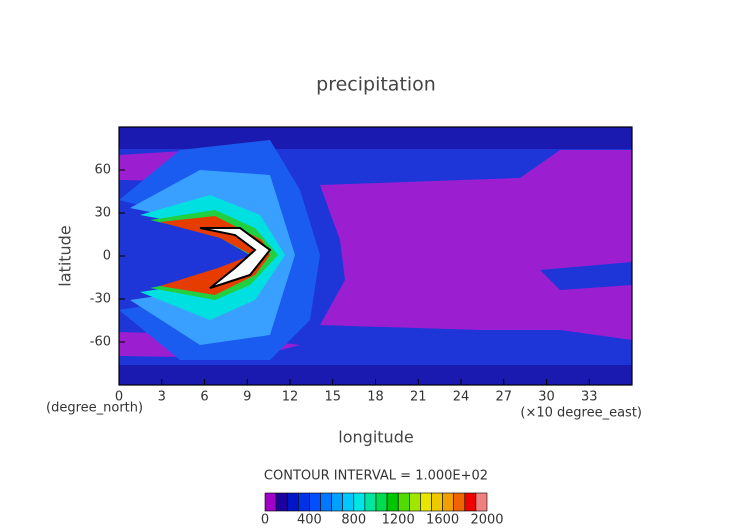 This screenshot has width=752, height=532. What do you see at coordinates (375, 397) in the screenshot?
I see `x-tick-label: 18` at bounding box center [375, 397].